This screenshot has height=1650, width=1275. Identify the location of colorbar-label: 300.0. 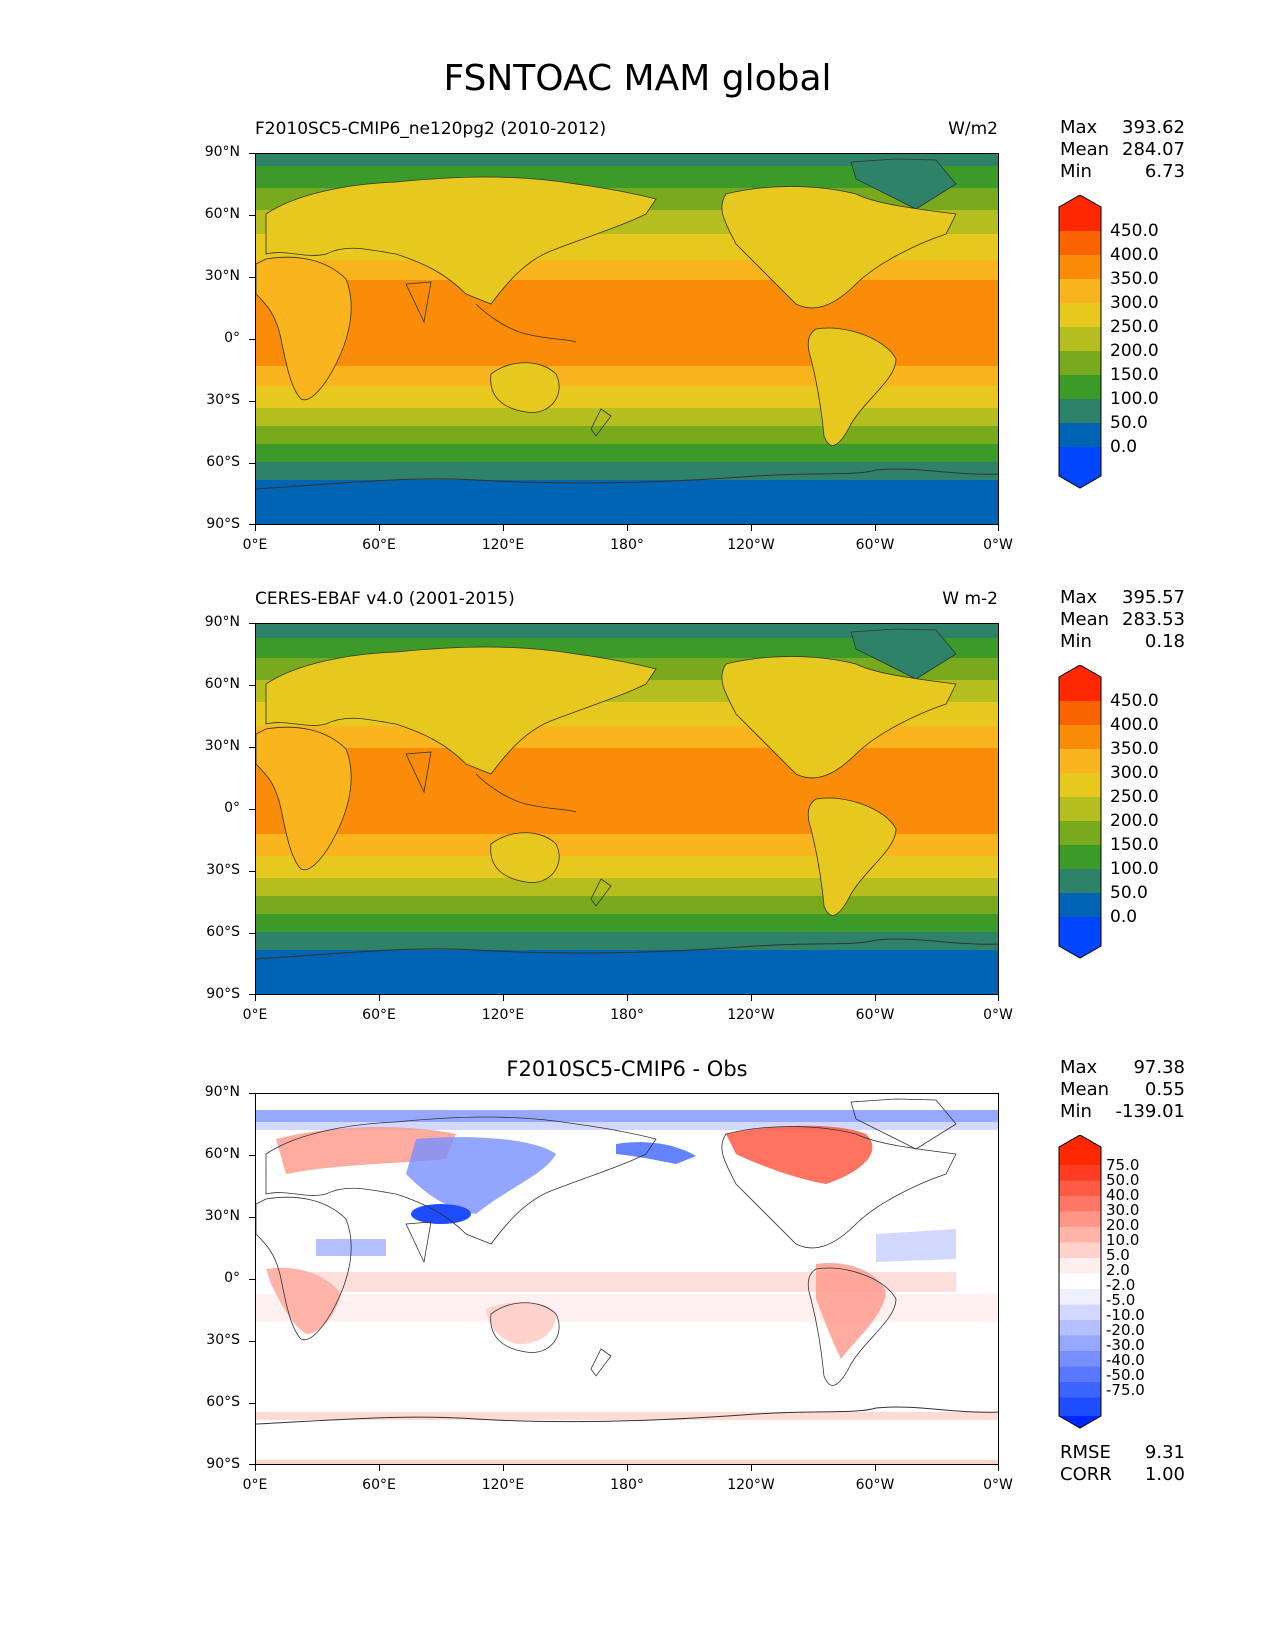
(1134, 773).